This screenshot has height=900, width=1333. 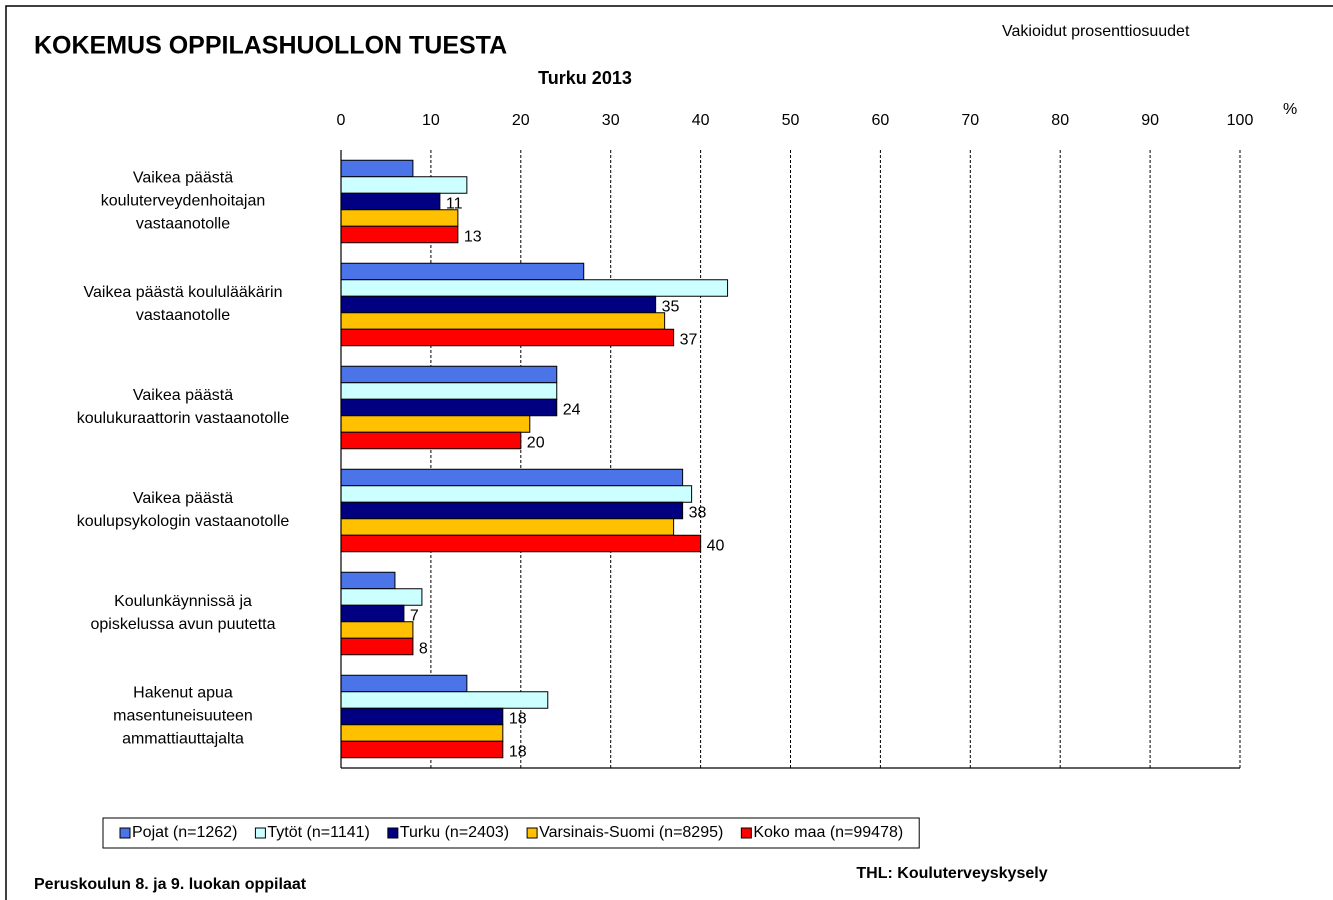 I want to click on x-tick-label: 0, so click(x=341, y=120).